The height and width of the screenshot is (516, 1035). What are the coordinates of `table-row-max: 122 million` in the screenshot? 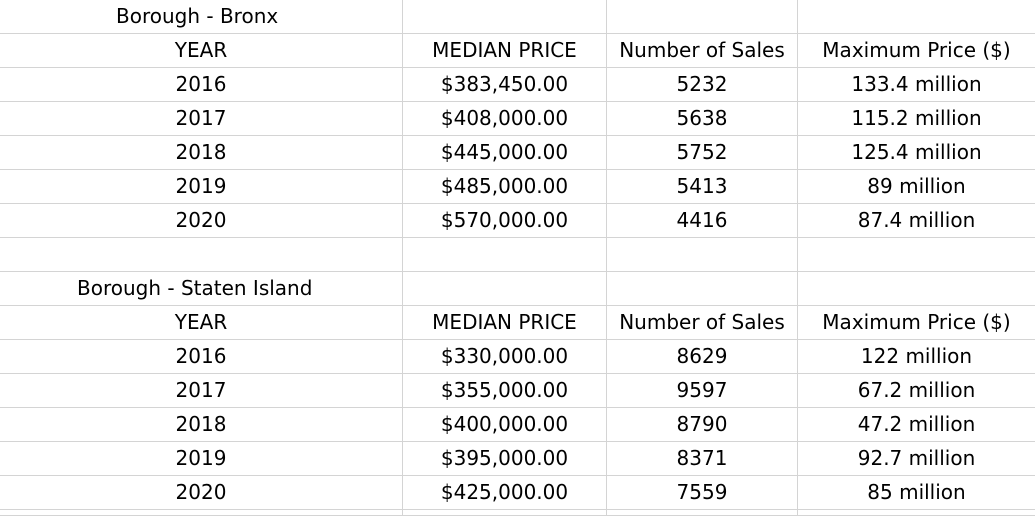 It's located at (916, 357).